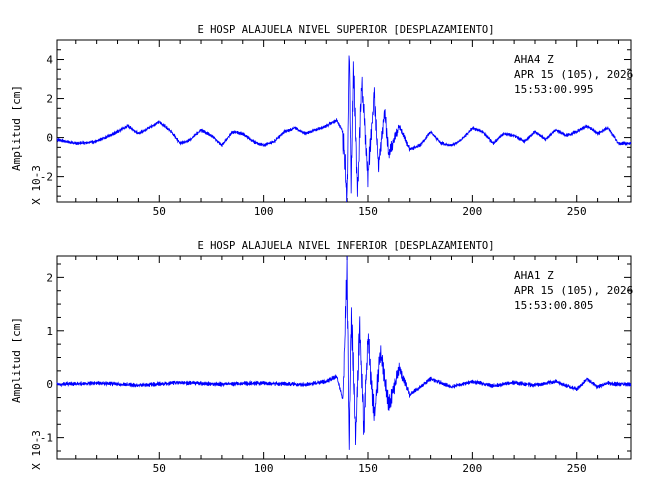 Image resolution: width=650 pixels, height=500 pixels. I want to click on annotation-station: AHA4 Z, so click(534, 59).